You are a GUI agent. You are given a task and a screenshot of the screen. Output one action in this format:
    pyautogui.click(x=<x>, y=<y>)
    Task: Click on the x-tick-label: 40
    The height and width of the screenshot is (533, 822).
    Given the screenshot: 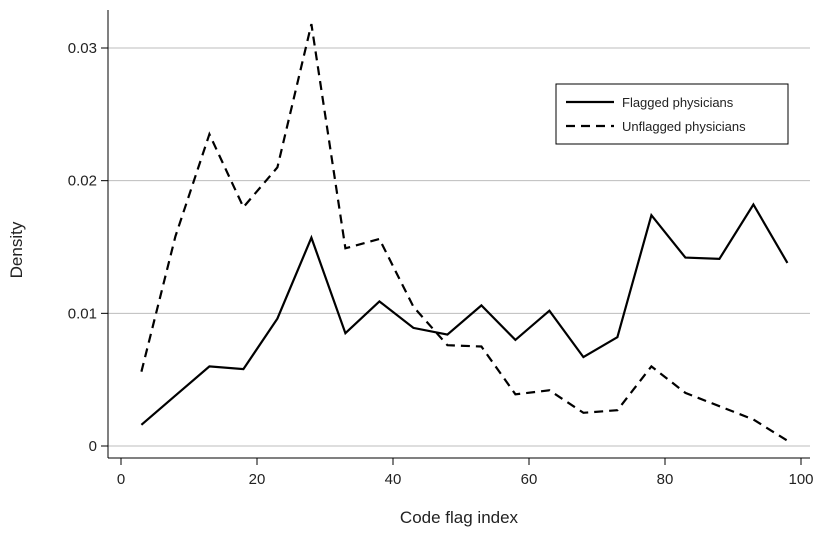 What is the action you would take?
    pyautogui.click(x=393, y=479)
    